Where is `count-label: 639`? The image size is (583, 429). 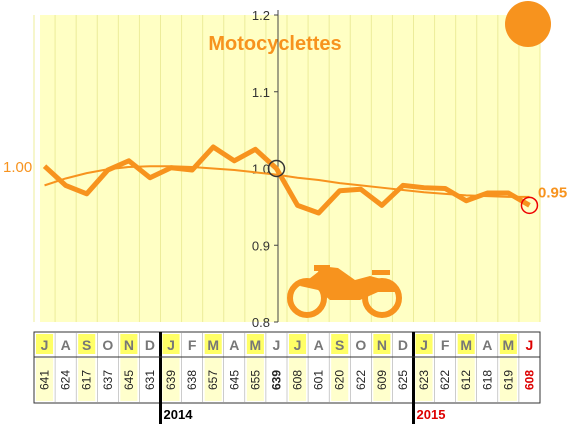
count-label: 639 is located at coordinates (276, 380).